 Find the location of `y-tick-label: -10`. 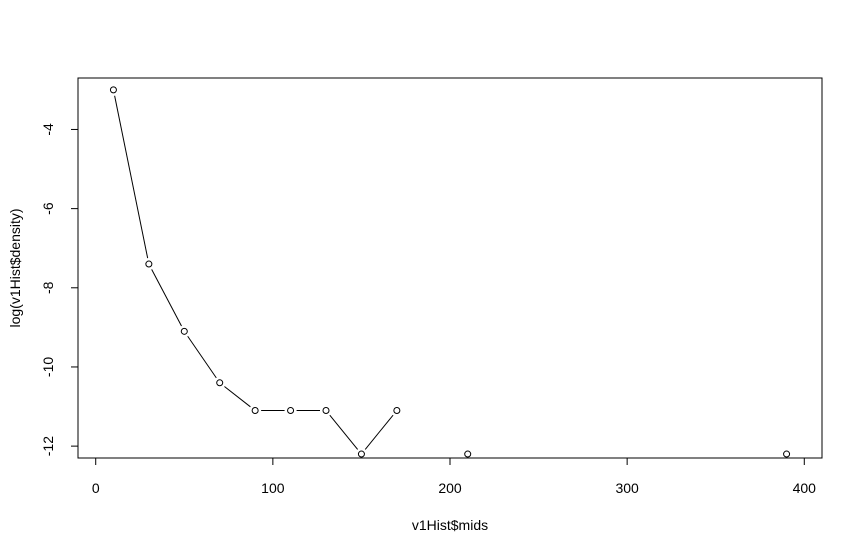

y-tick-label: -10 is located at coordinates (48, 367).